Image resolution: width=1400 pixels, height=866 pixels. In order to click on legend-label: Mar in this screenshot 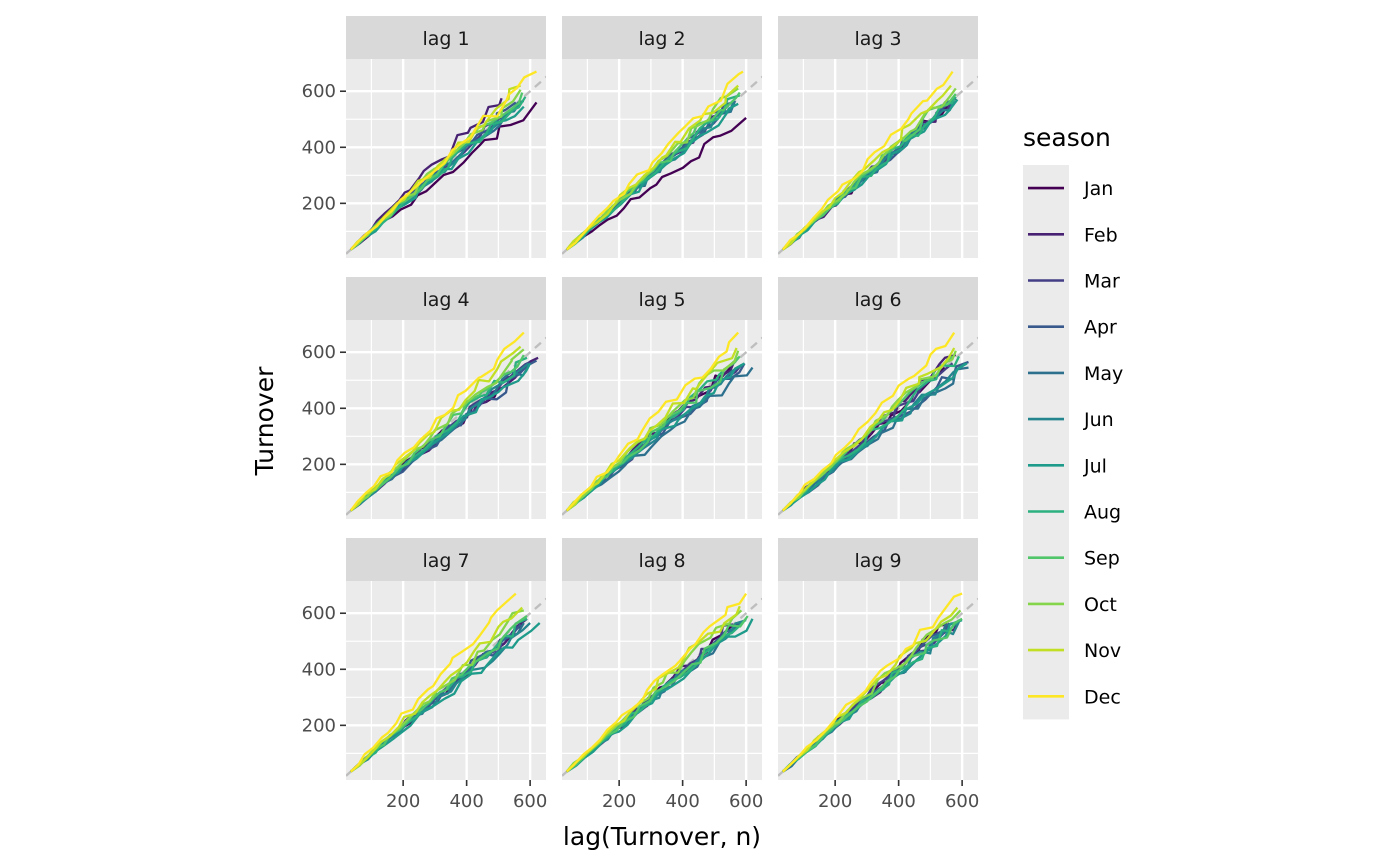, I will do `click(1102, 282)`.